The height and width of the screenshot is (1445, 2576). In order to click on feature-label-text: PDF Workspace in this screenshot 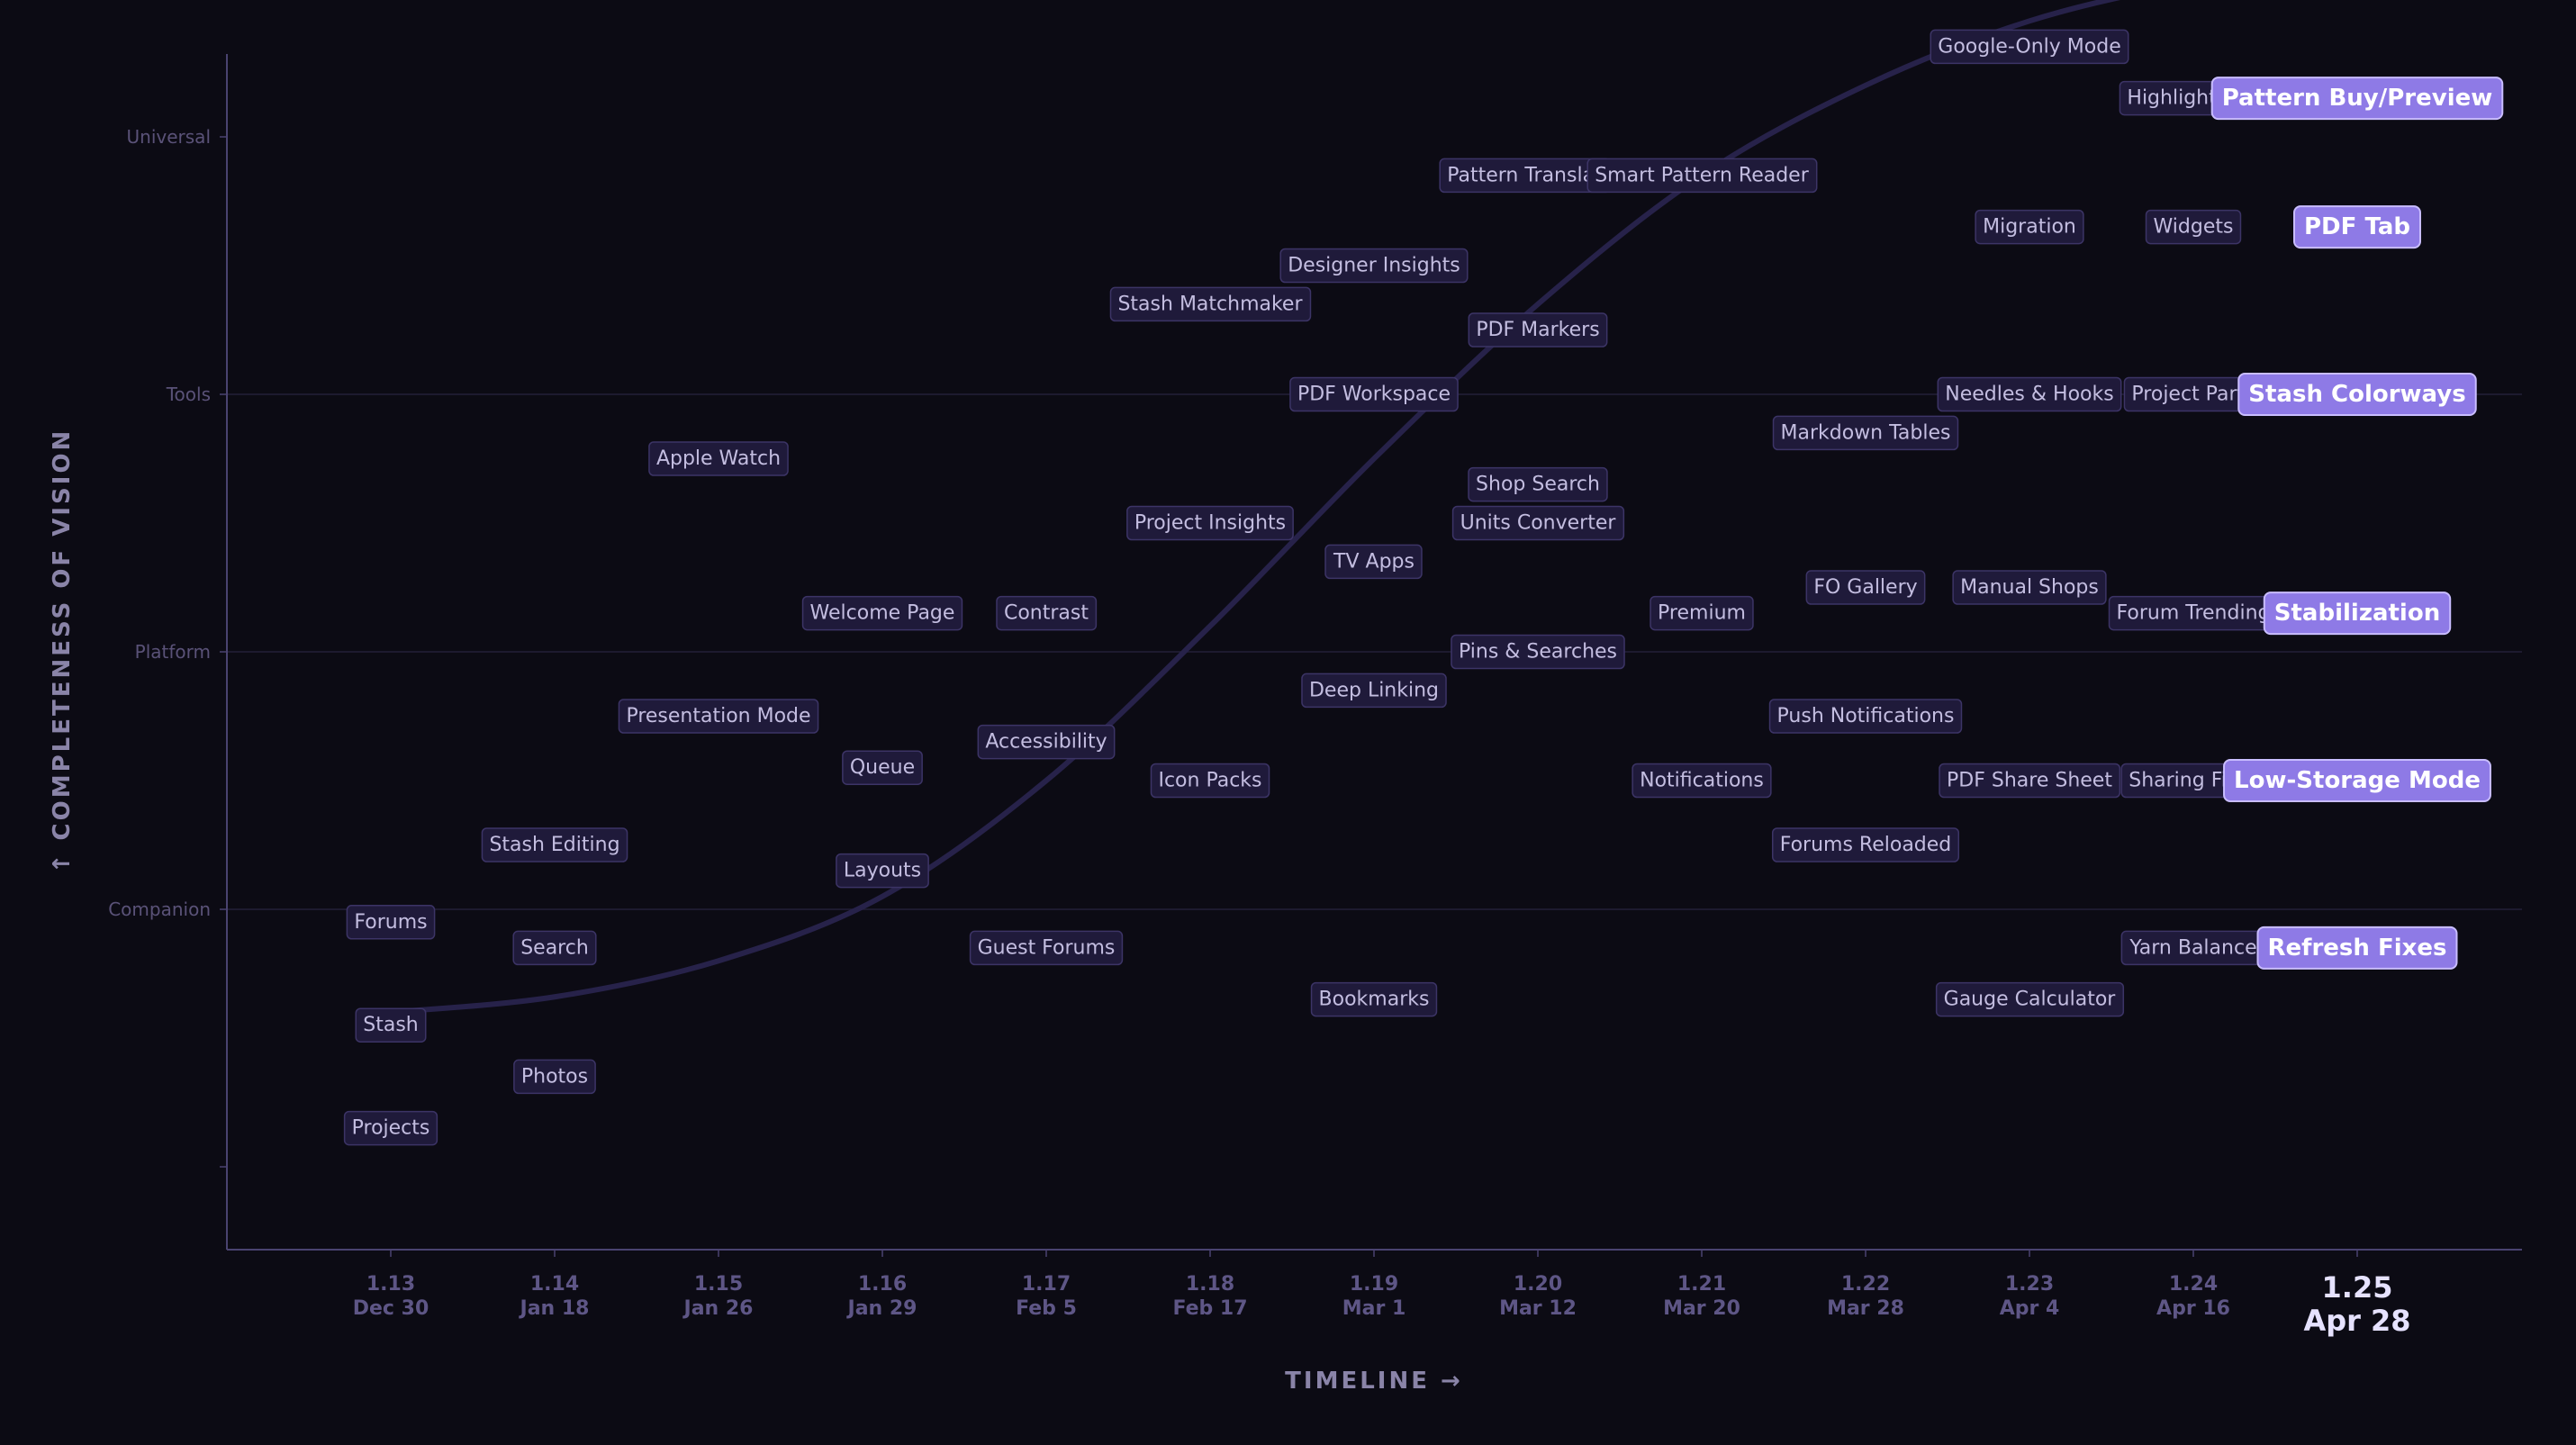, I will do `click(1374, 395)`.